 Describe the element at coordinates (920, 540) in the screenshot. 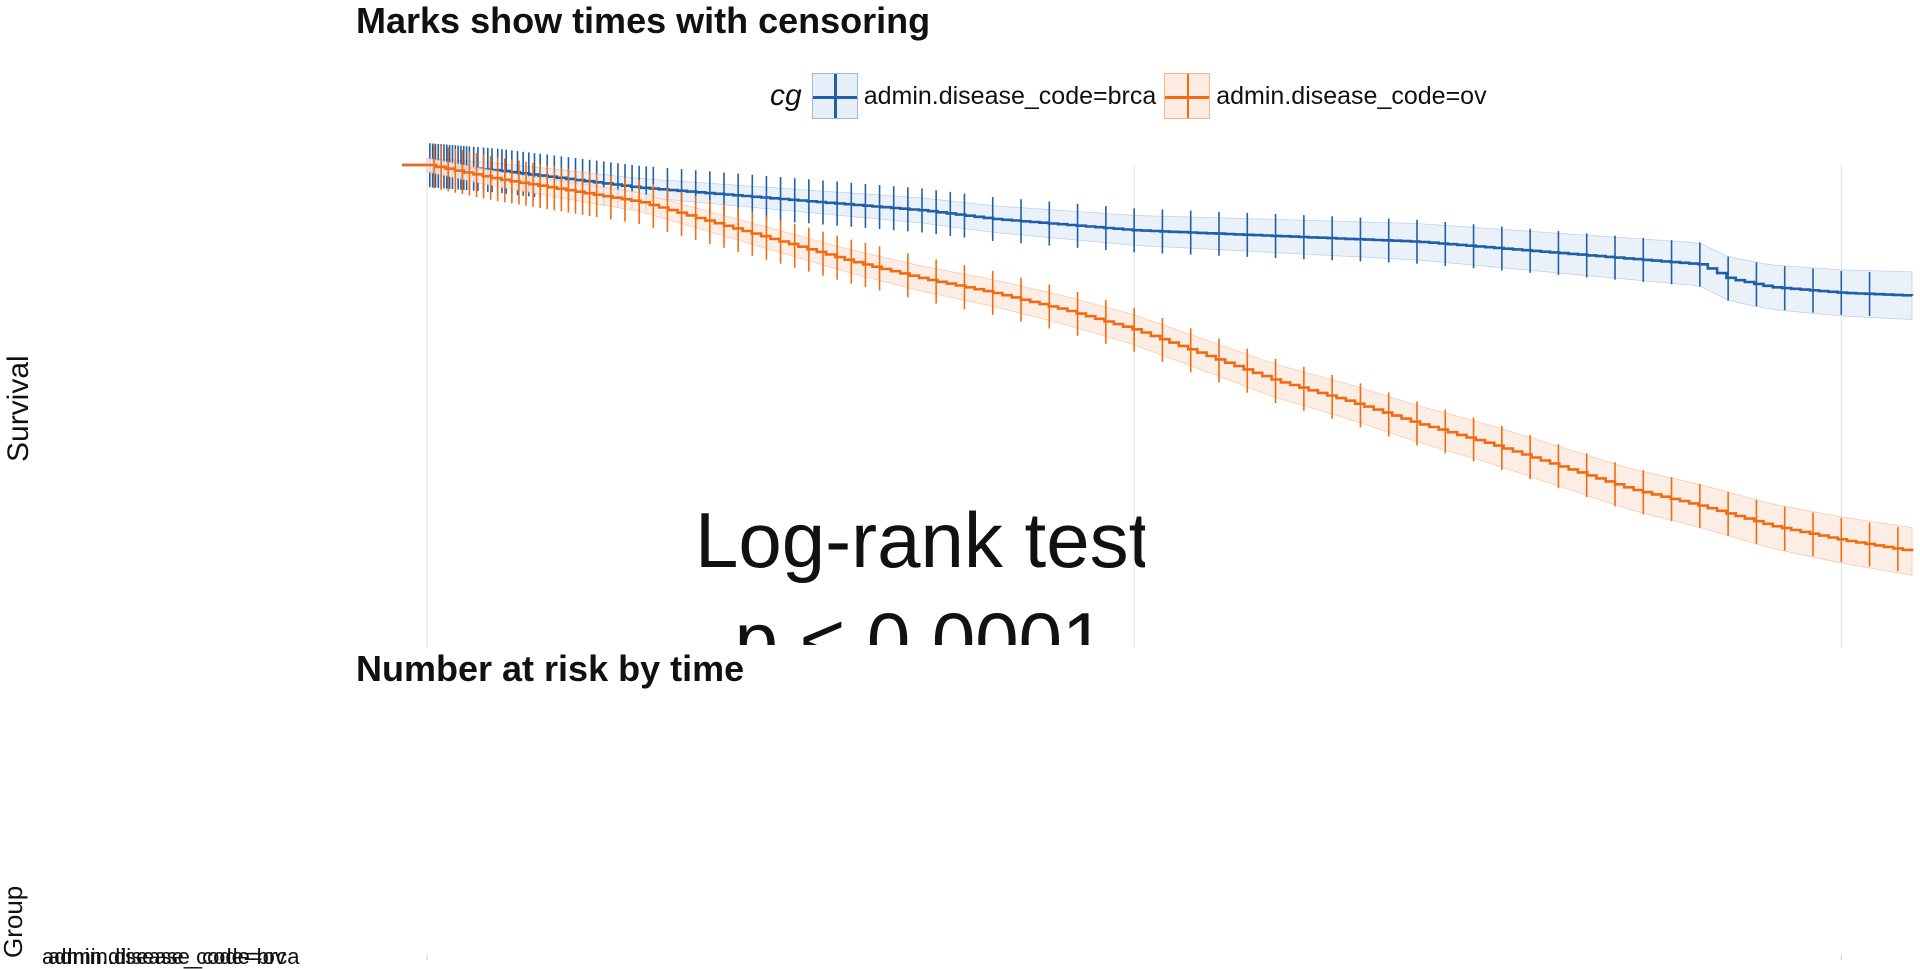

I see `logrank-line1: Log-rank test` at that location.